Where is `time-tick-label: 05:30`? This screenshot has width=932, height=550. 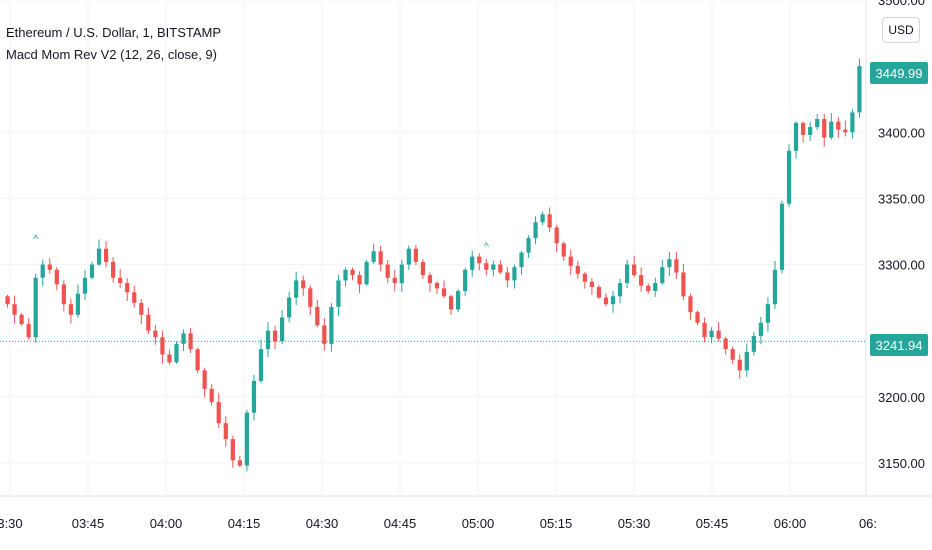
time-tick-label: 05:30 is located at coordinates (634, 523).